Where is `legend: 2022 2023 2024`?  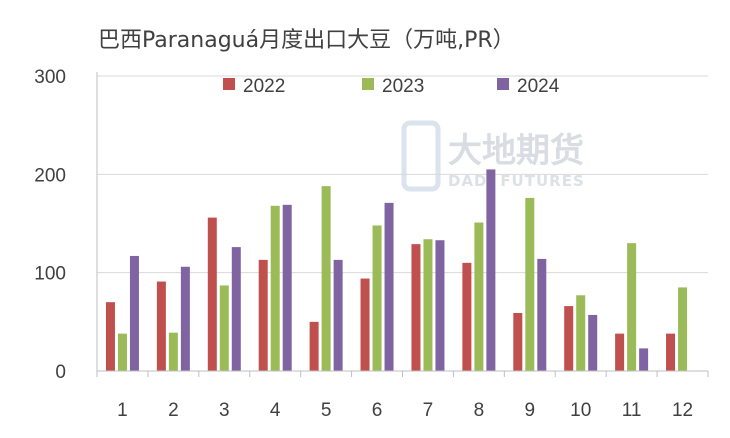
legend: 2022 2023 2024 is located at coordinates (391, 86).